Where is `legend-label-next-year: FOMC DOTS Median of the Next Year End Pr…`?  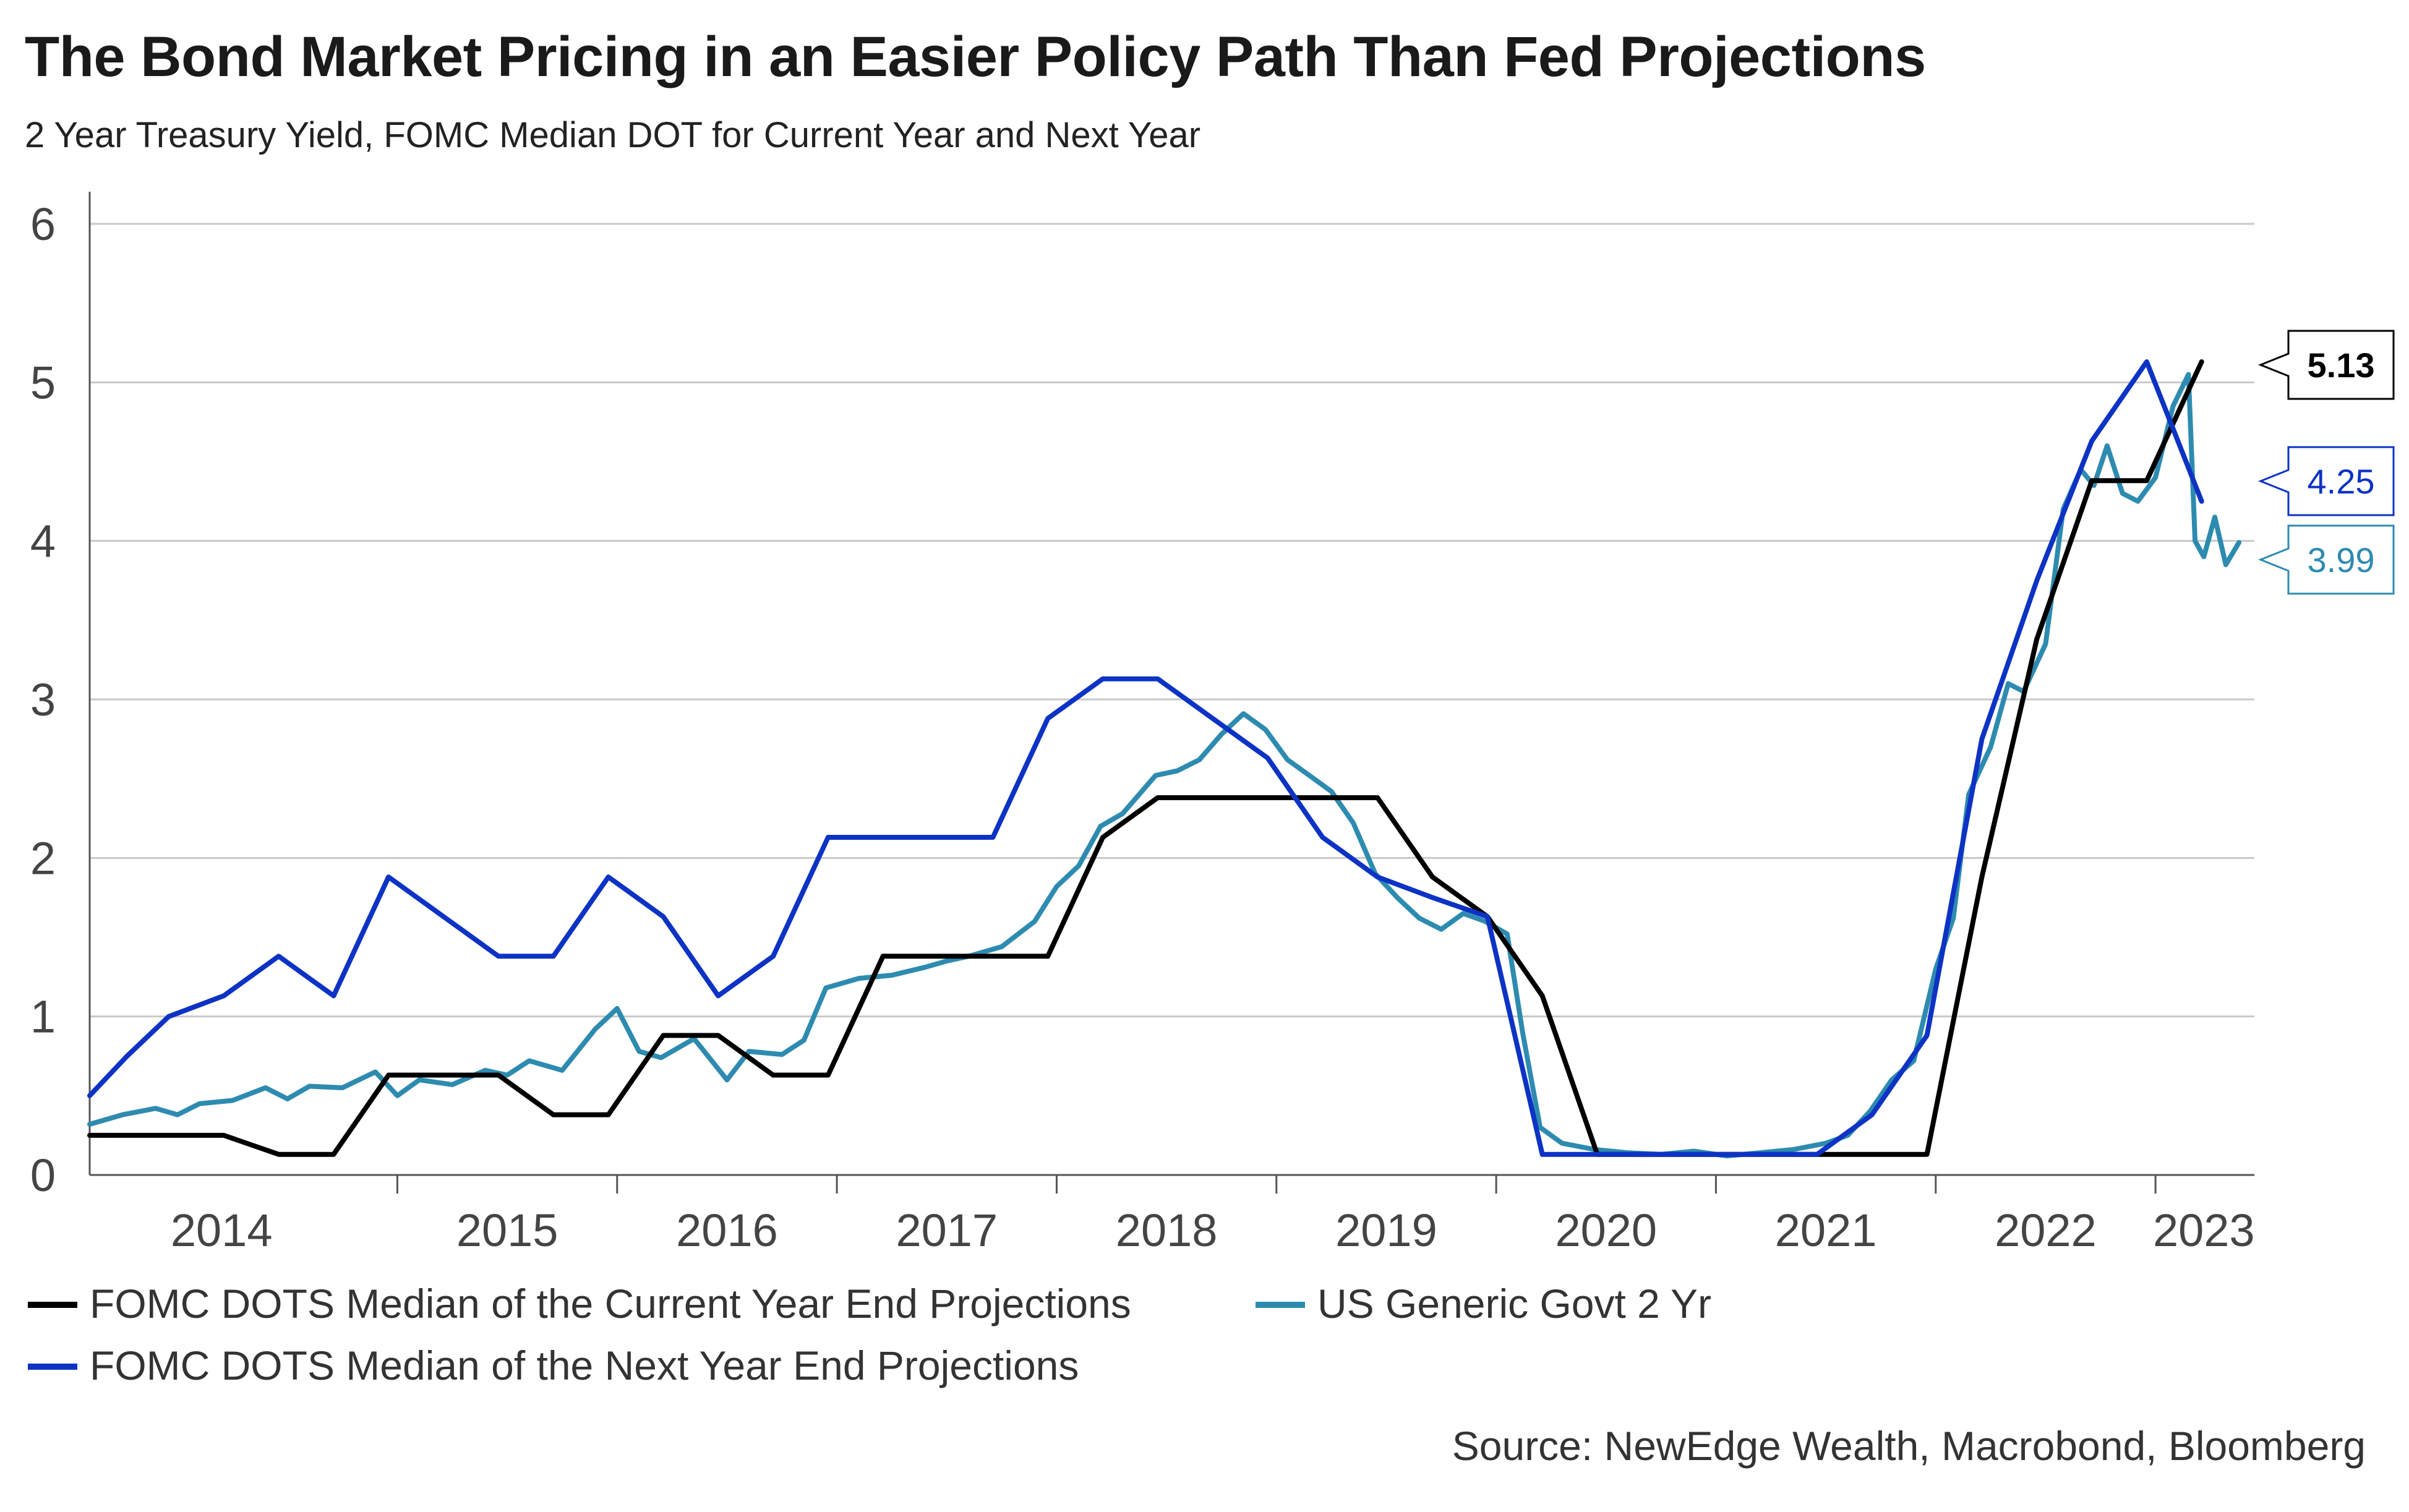 legend-label-next-year: FOMC DOTS Median of the Next Year End Pr… is located at coordinates (584, 1365).